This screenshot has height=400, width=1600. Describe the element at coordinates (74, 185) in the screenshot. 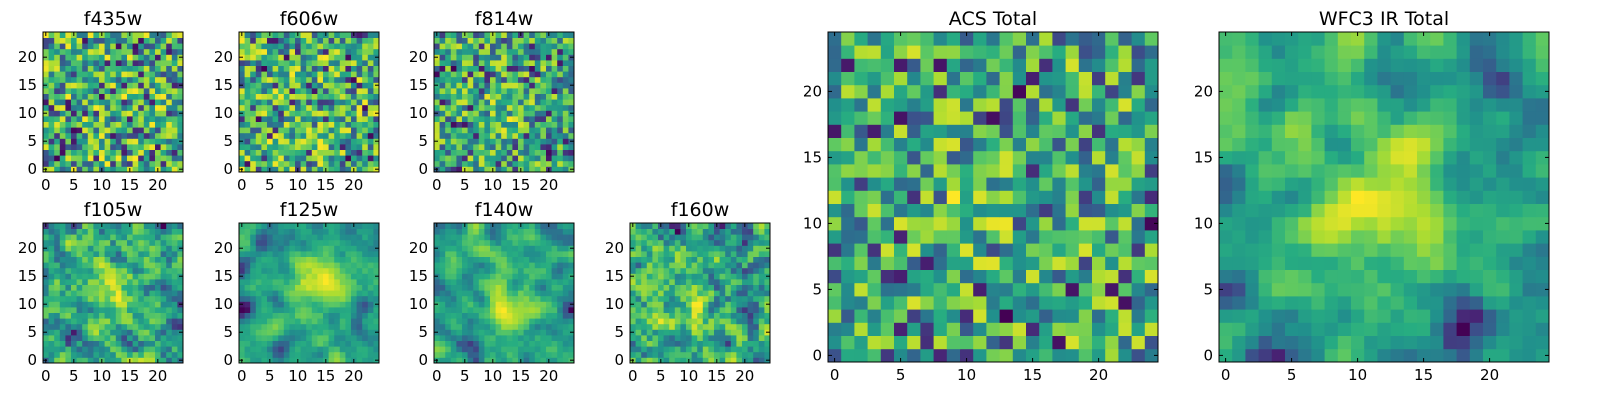

I see `x-tick-label: 5` at that location.